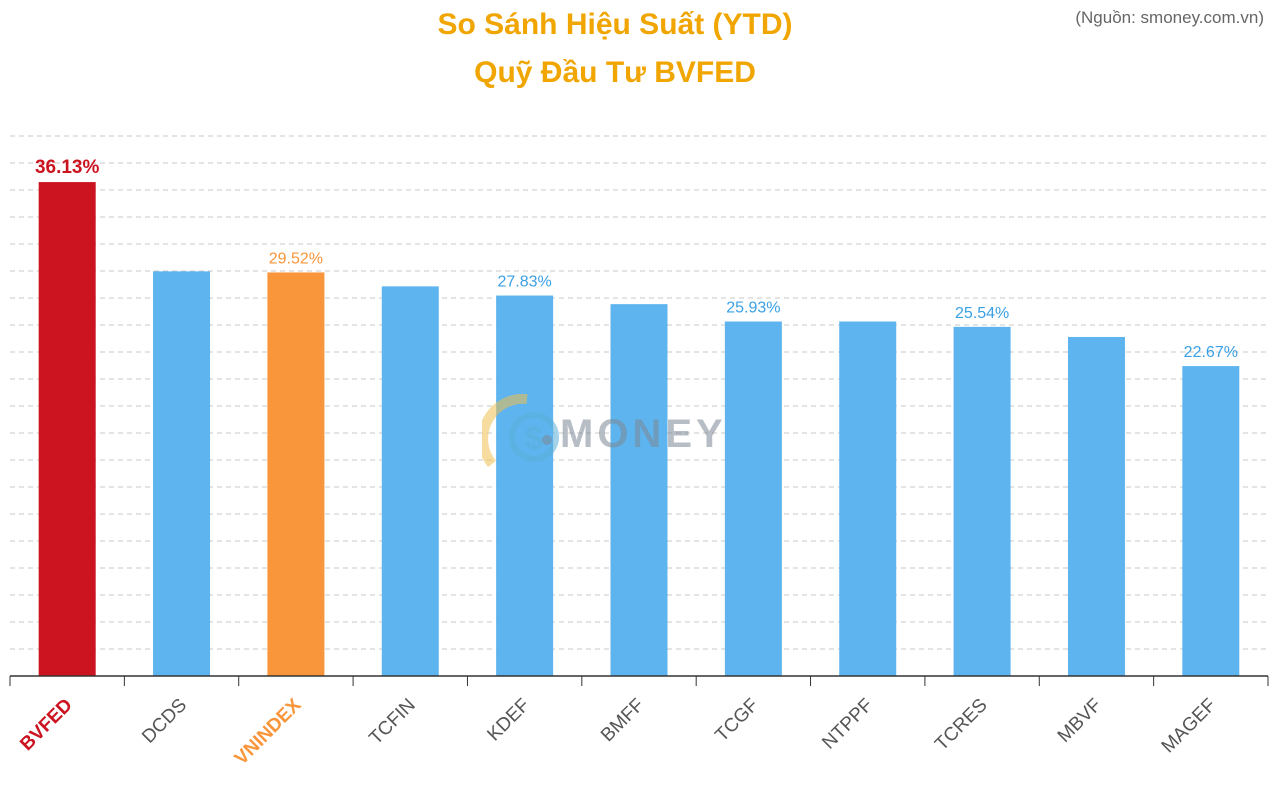 The width and height of the screenshot is (1280, 799). Describe the element at coordinates (410, 481) in the screenshot. I see `bar-tcfin` at that location.